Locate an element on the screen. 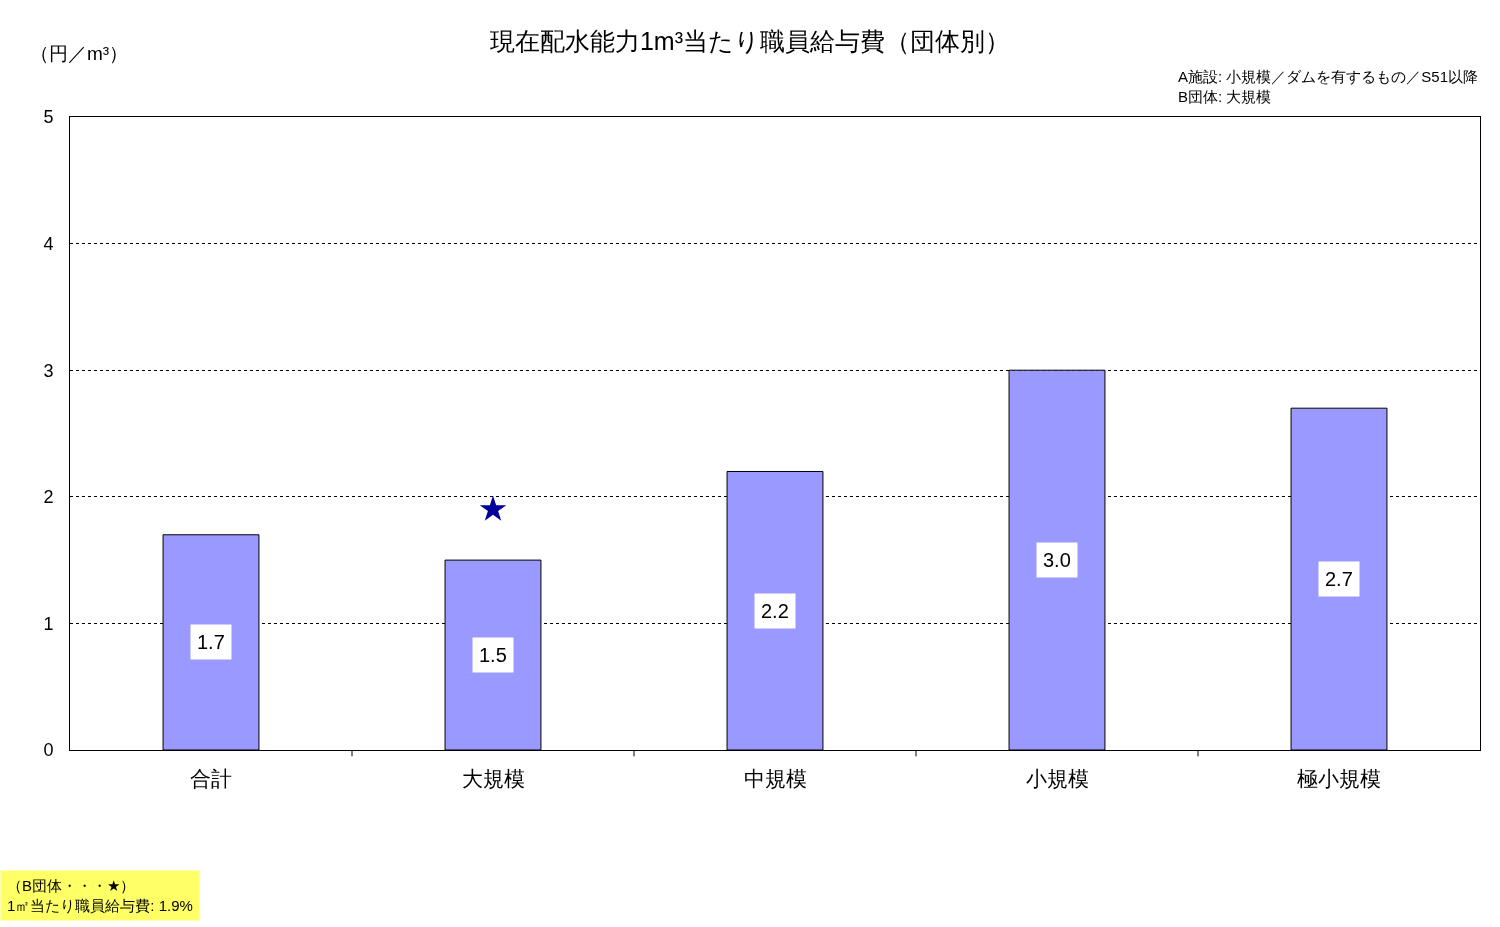 The height and width of the screenshot is (927, 1500). x-tick-label: 極小規模 is located at coordinates (1339, 779).